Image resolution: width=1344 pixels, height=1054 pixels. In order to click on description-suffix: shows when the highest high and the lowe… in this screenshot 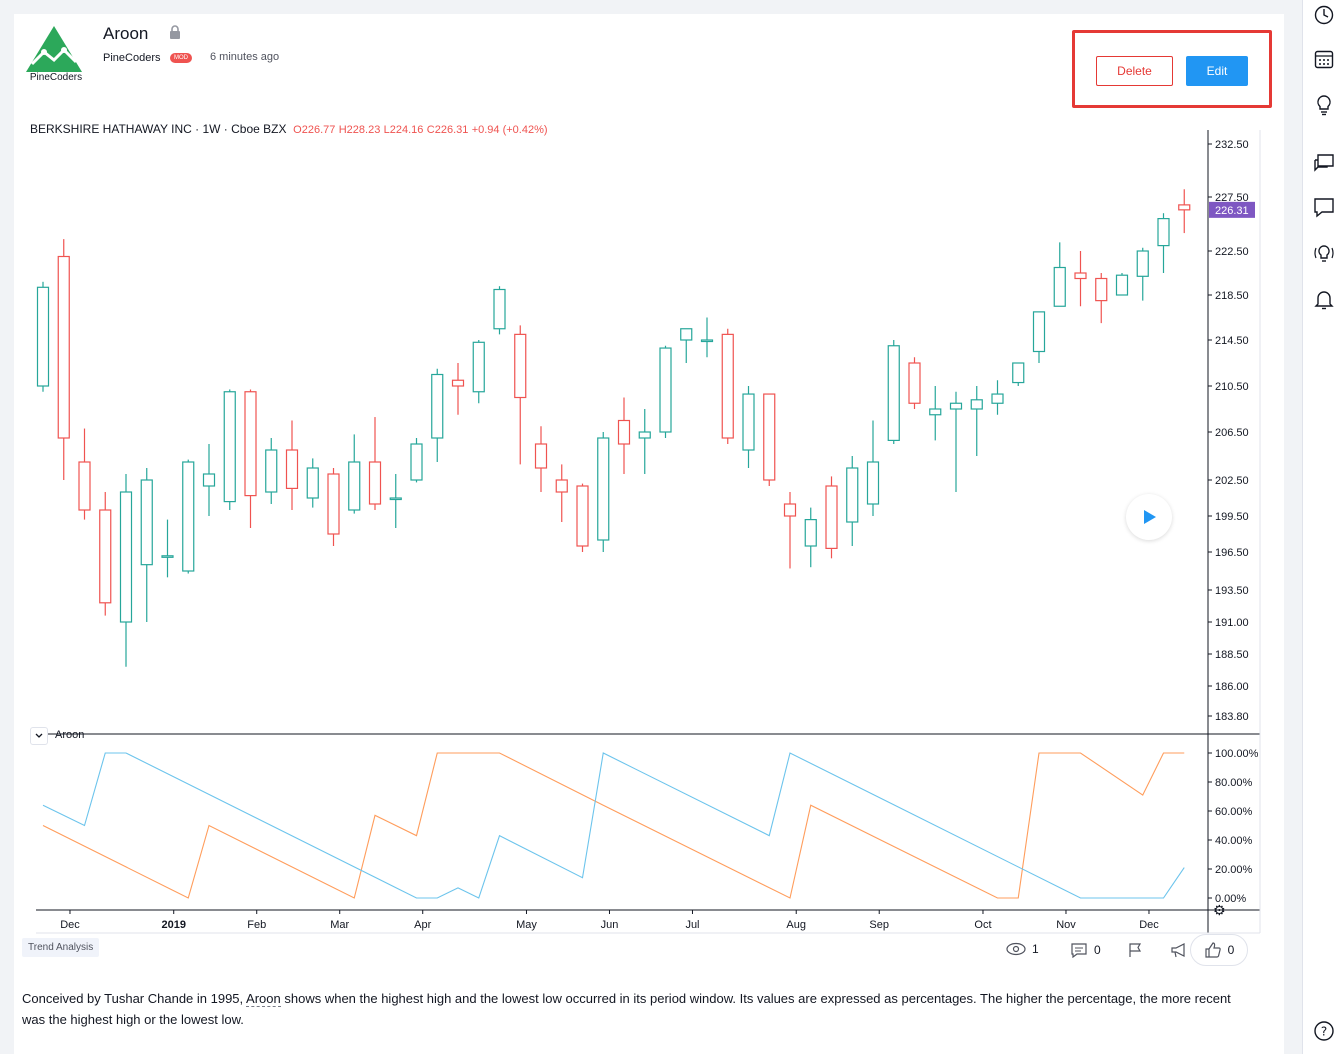, I will do `click(626, 1009)`.